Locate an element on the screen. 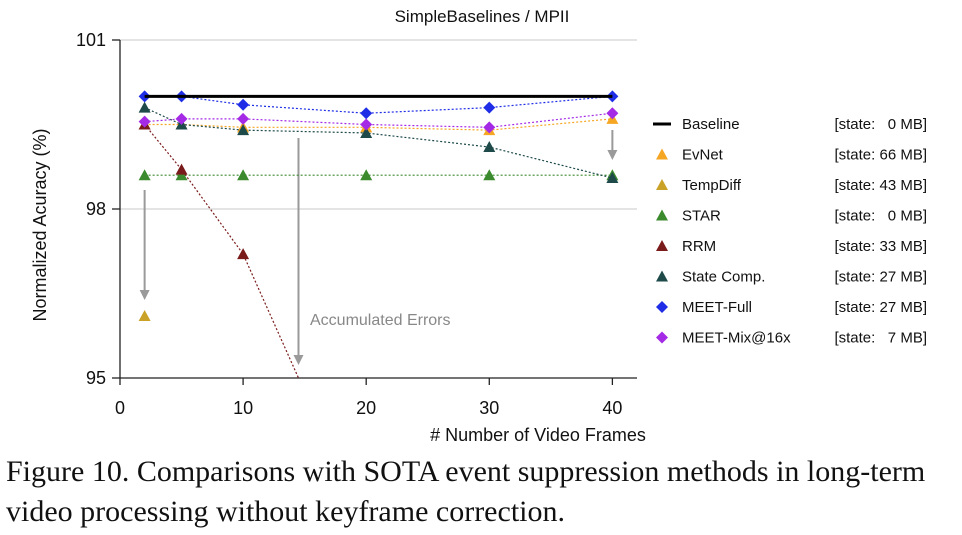 The width and height of the screenshot is (962, 535). legend-label: STAR is located at coordinates (701, 216).